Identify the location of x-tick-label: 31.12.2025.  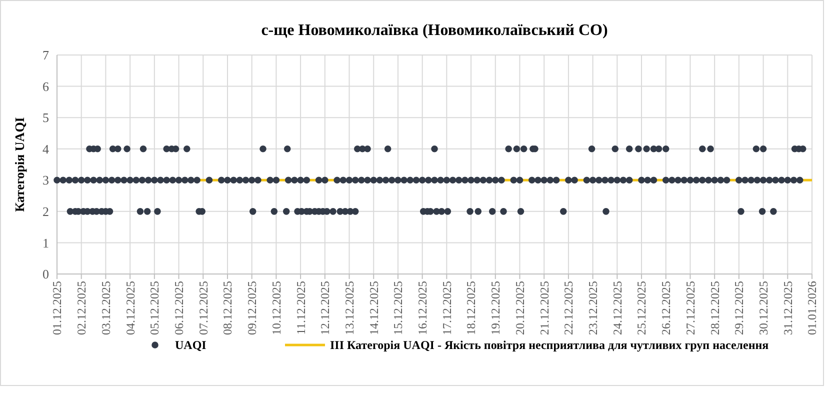
(787, 308).